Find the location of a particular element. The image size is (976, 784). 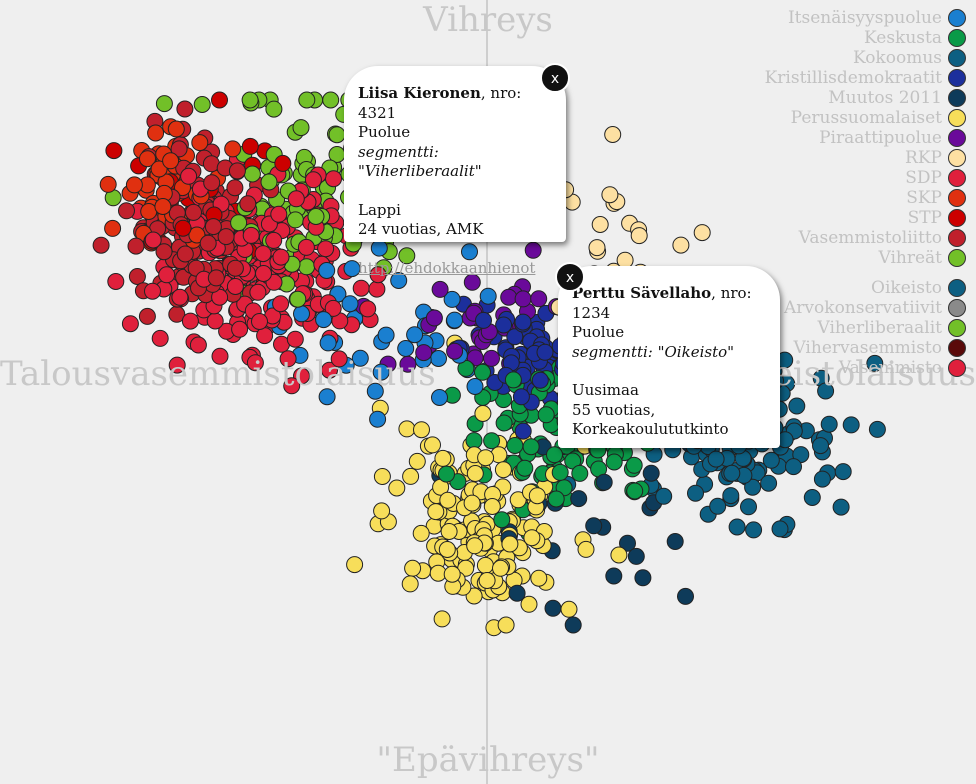

legend-item-vihervasemmisto: Vihervasemmisto is located at coordinates (865, 348).